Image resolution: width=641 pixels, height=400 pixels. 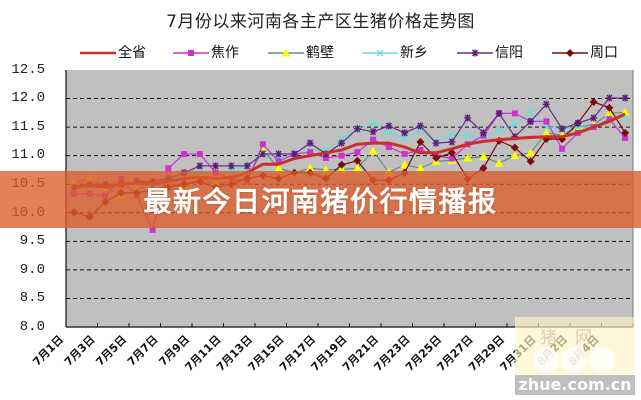 I want to click on legend-star-marker-icon, so click(x=475, y=53).